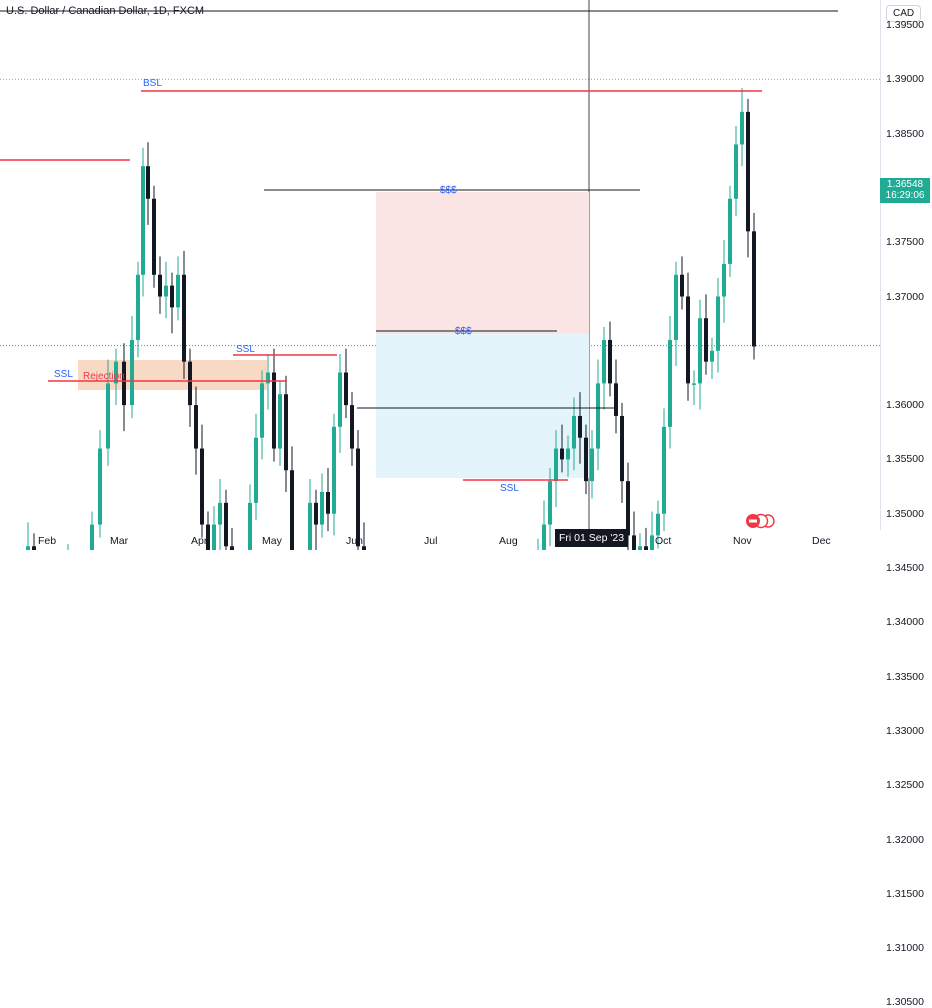 This screenshot has height=1008, width=932. What do you see at coordinates (905, 730) in the screenshot?
I see `price-tick-label: 1.33000` at bounding box center [905, 730].